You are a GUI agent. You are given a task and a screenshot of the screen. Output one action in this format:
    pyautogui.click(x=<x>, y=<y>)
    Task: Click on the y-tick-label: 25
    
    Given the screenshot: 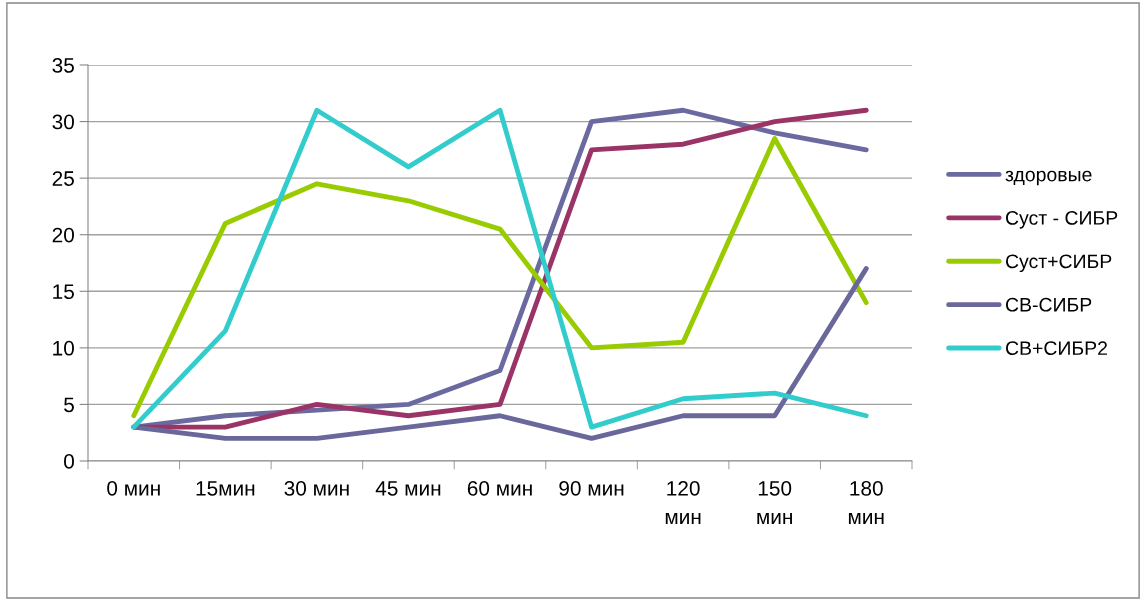 What is the action you would take?
    pyautogui.click(x=63, y=178)
    